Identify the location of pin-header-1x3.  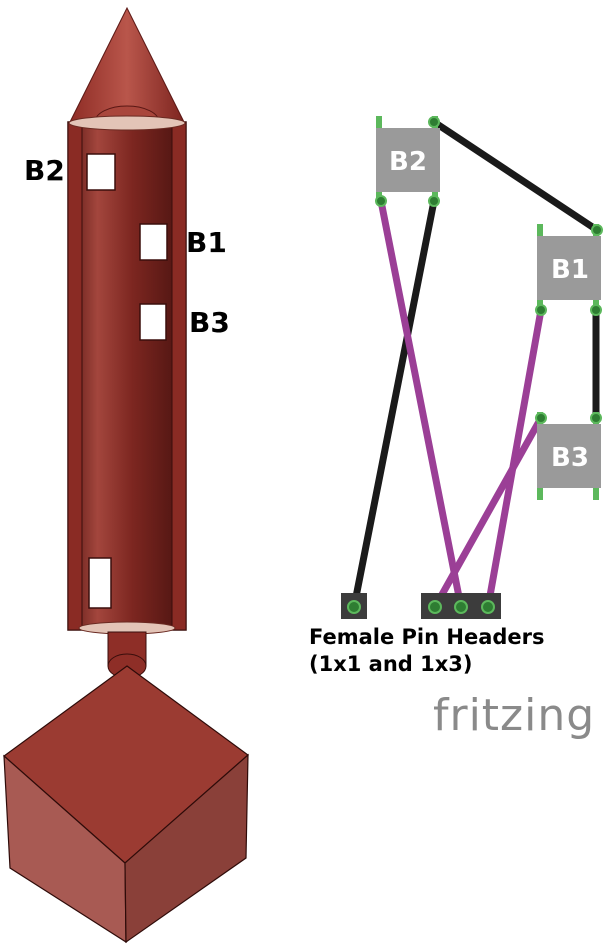
(461, 606).